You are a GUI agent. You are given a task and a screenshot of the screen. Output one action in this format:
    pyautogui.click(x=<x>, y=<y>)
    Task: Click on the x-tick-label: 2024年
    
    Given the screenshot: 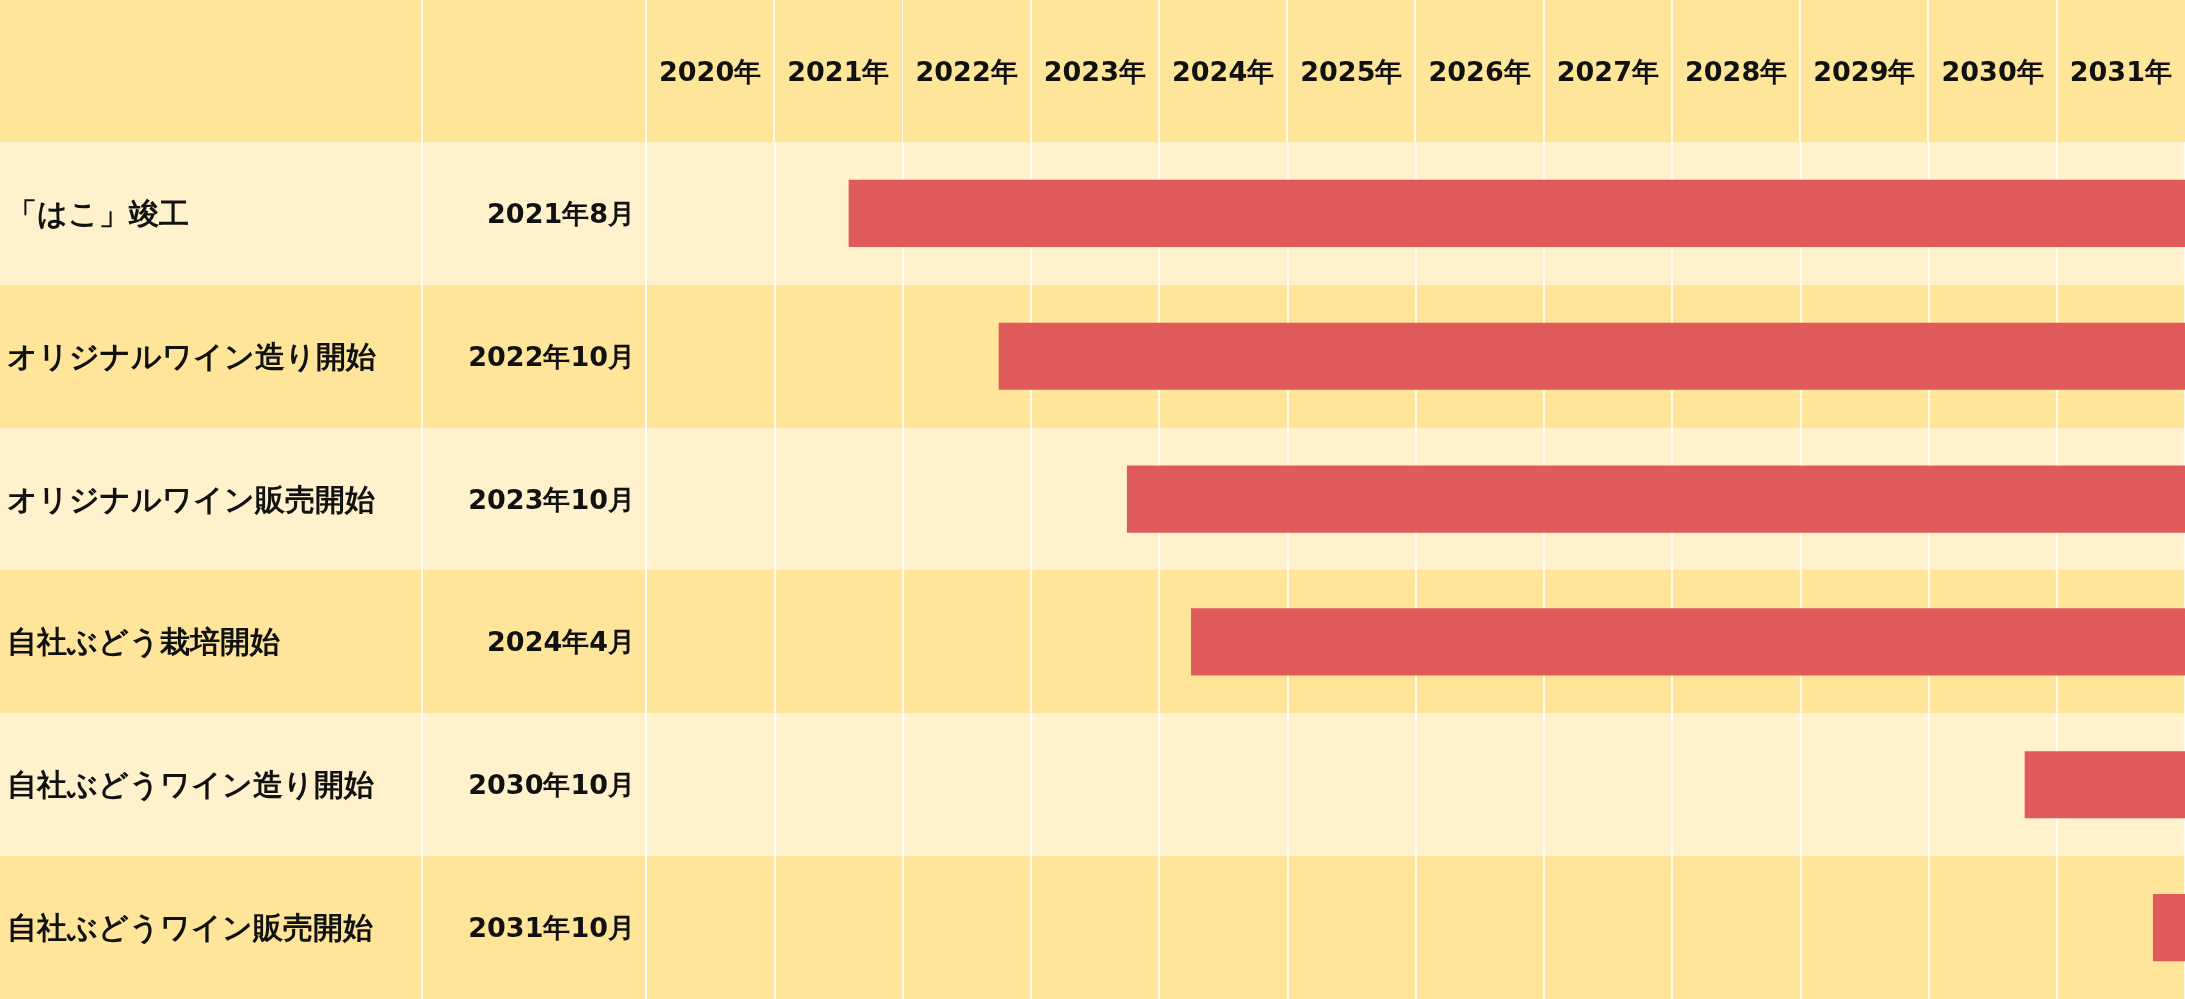 What is the action you would take?
    pyautogui.click(x=1223, y=71)
    